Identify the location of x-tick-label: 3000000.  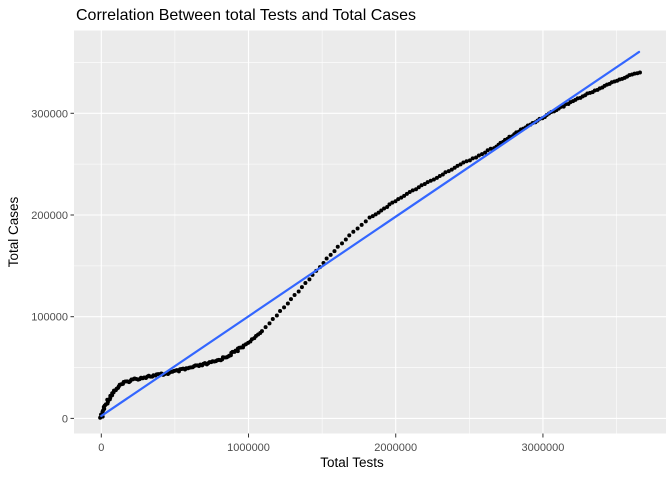
(543, 448).